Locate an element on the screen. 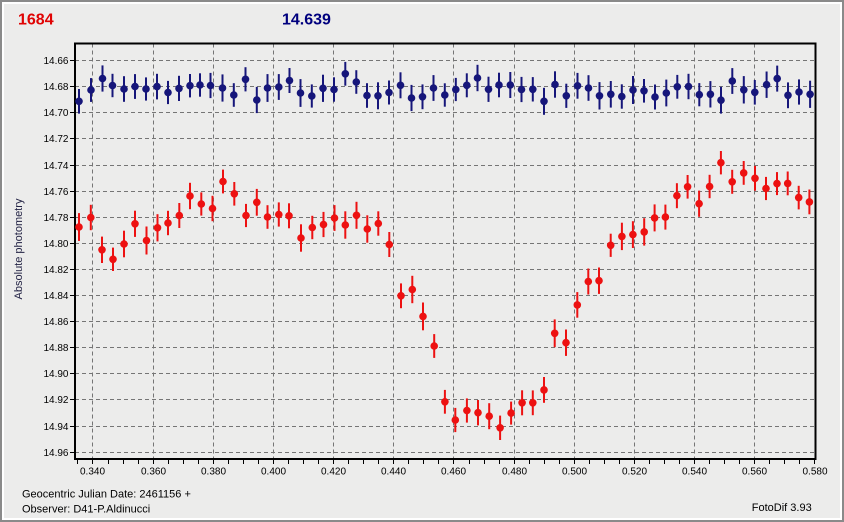  svg-text: 0.420 is located at coordinates (333, 472).